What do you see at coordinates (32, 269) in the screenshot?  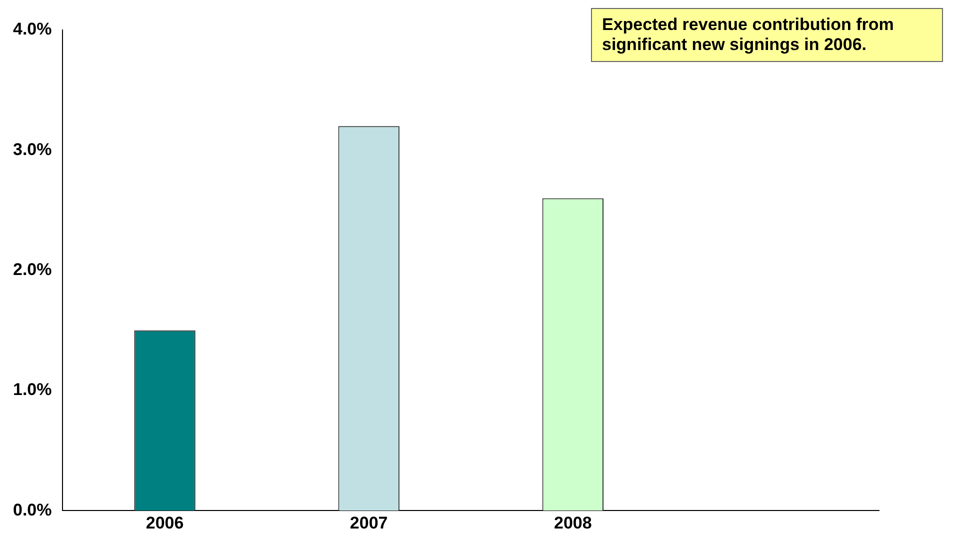 I see `y-tick-label: 2.0%` at bounding box center [32, 269].